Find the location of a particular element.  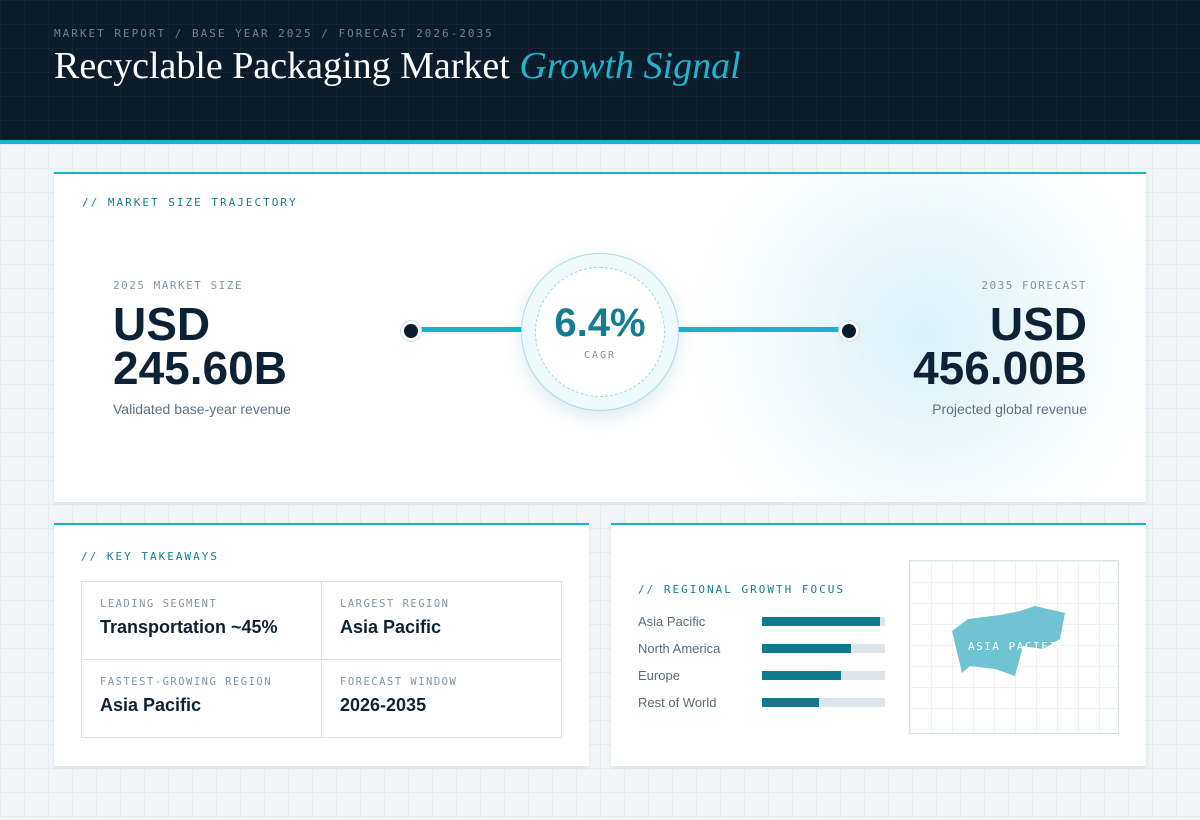

regional-section-label: // REGIONAL GROWTH FOCUS is located at coordinates (741, 589).